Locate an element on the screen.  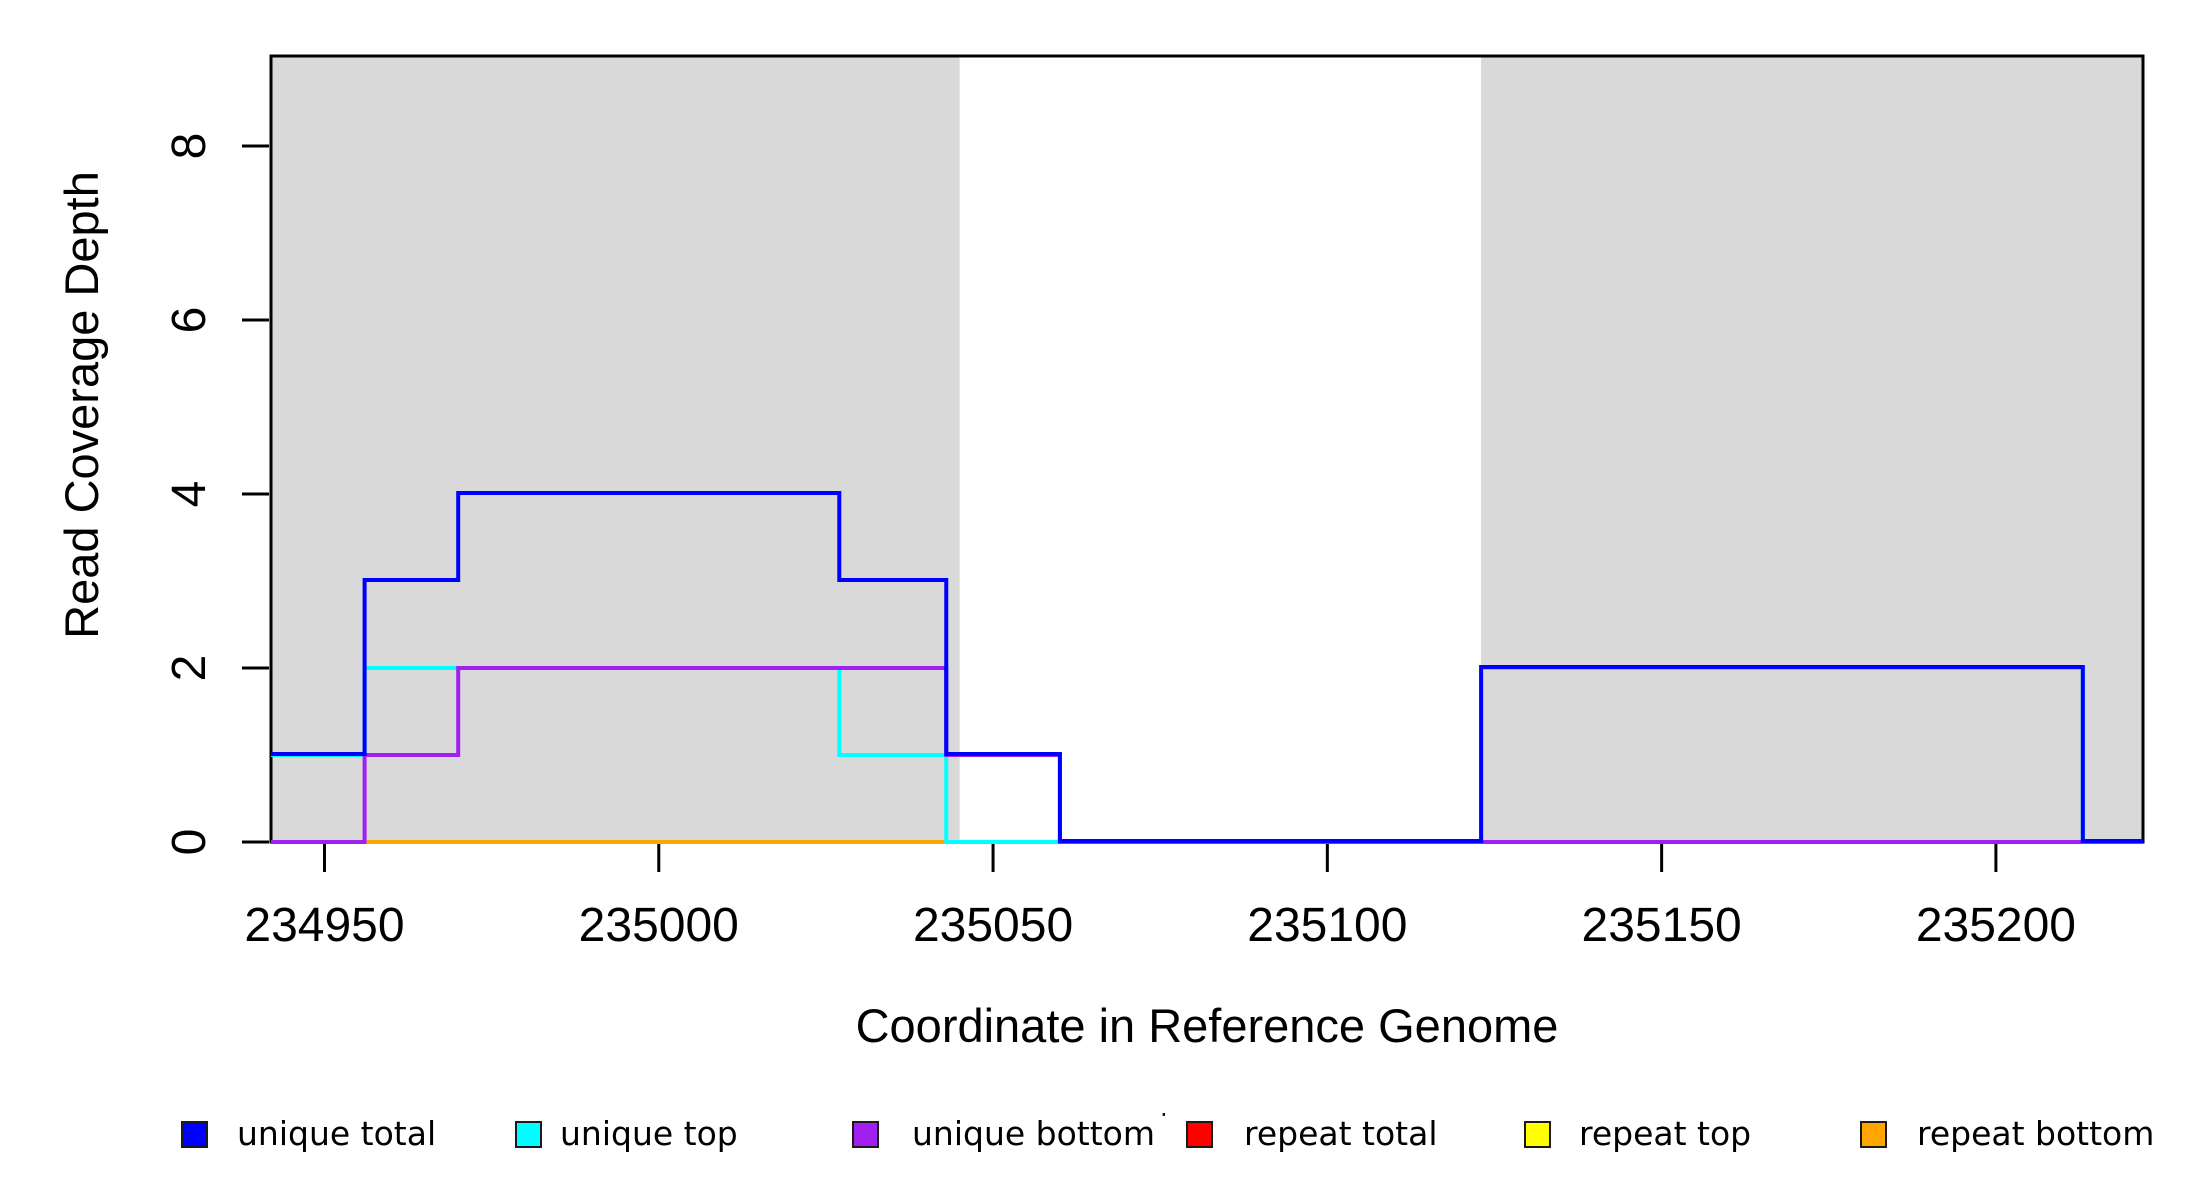
legend-swatch-repeat-top is located at coordinates (1537, 1134).